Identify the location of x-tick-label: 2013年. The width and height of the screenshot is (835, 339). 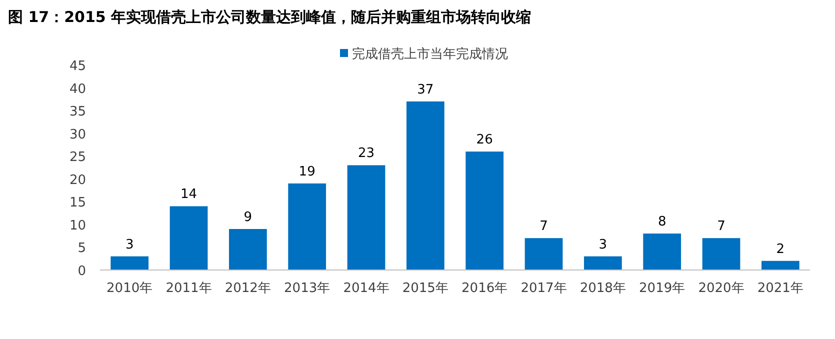
(307, 288).